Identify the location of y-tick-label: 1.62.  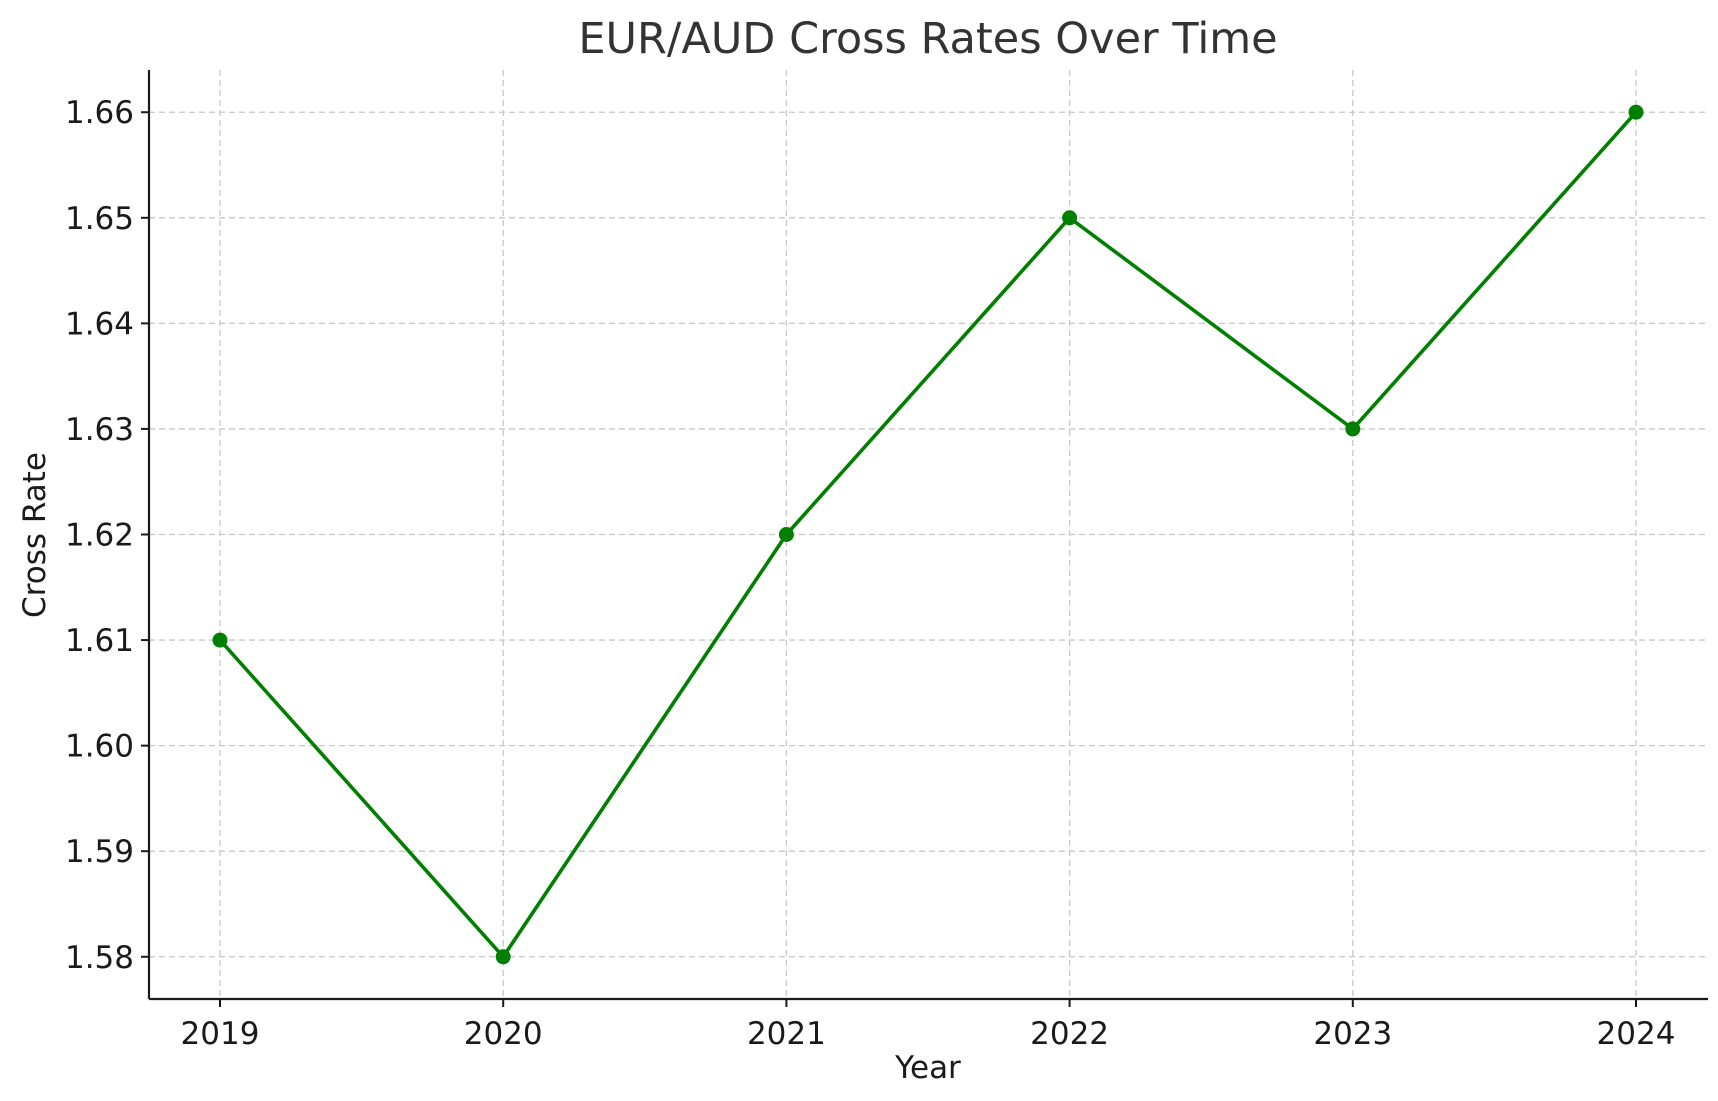
(99, 536).